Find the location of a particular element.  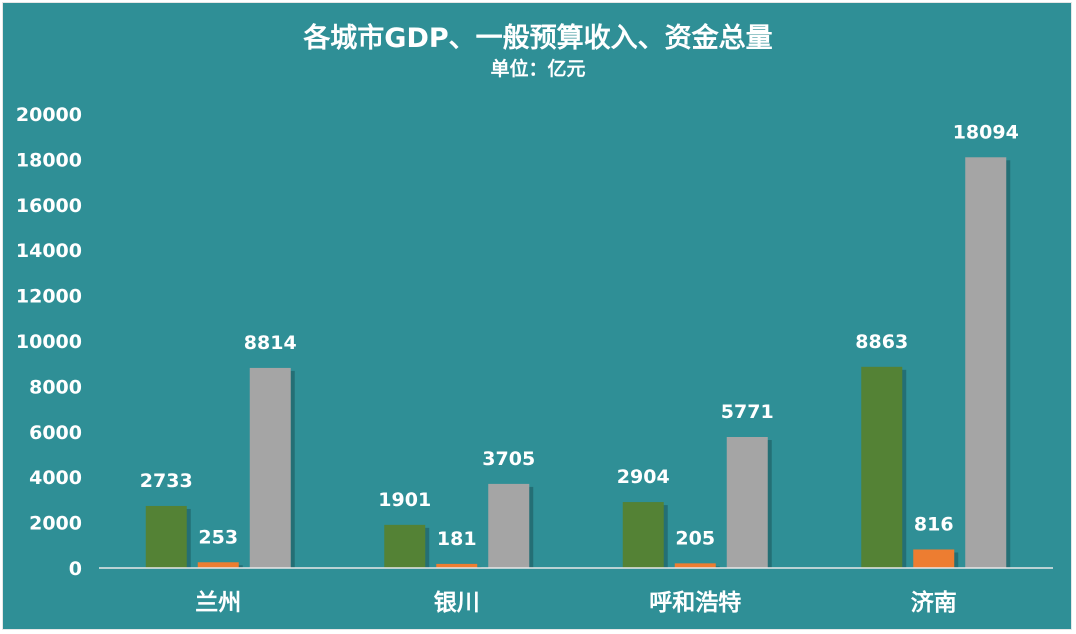

data-label: 8863 is located at coordinates (881, 342).